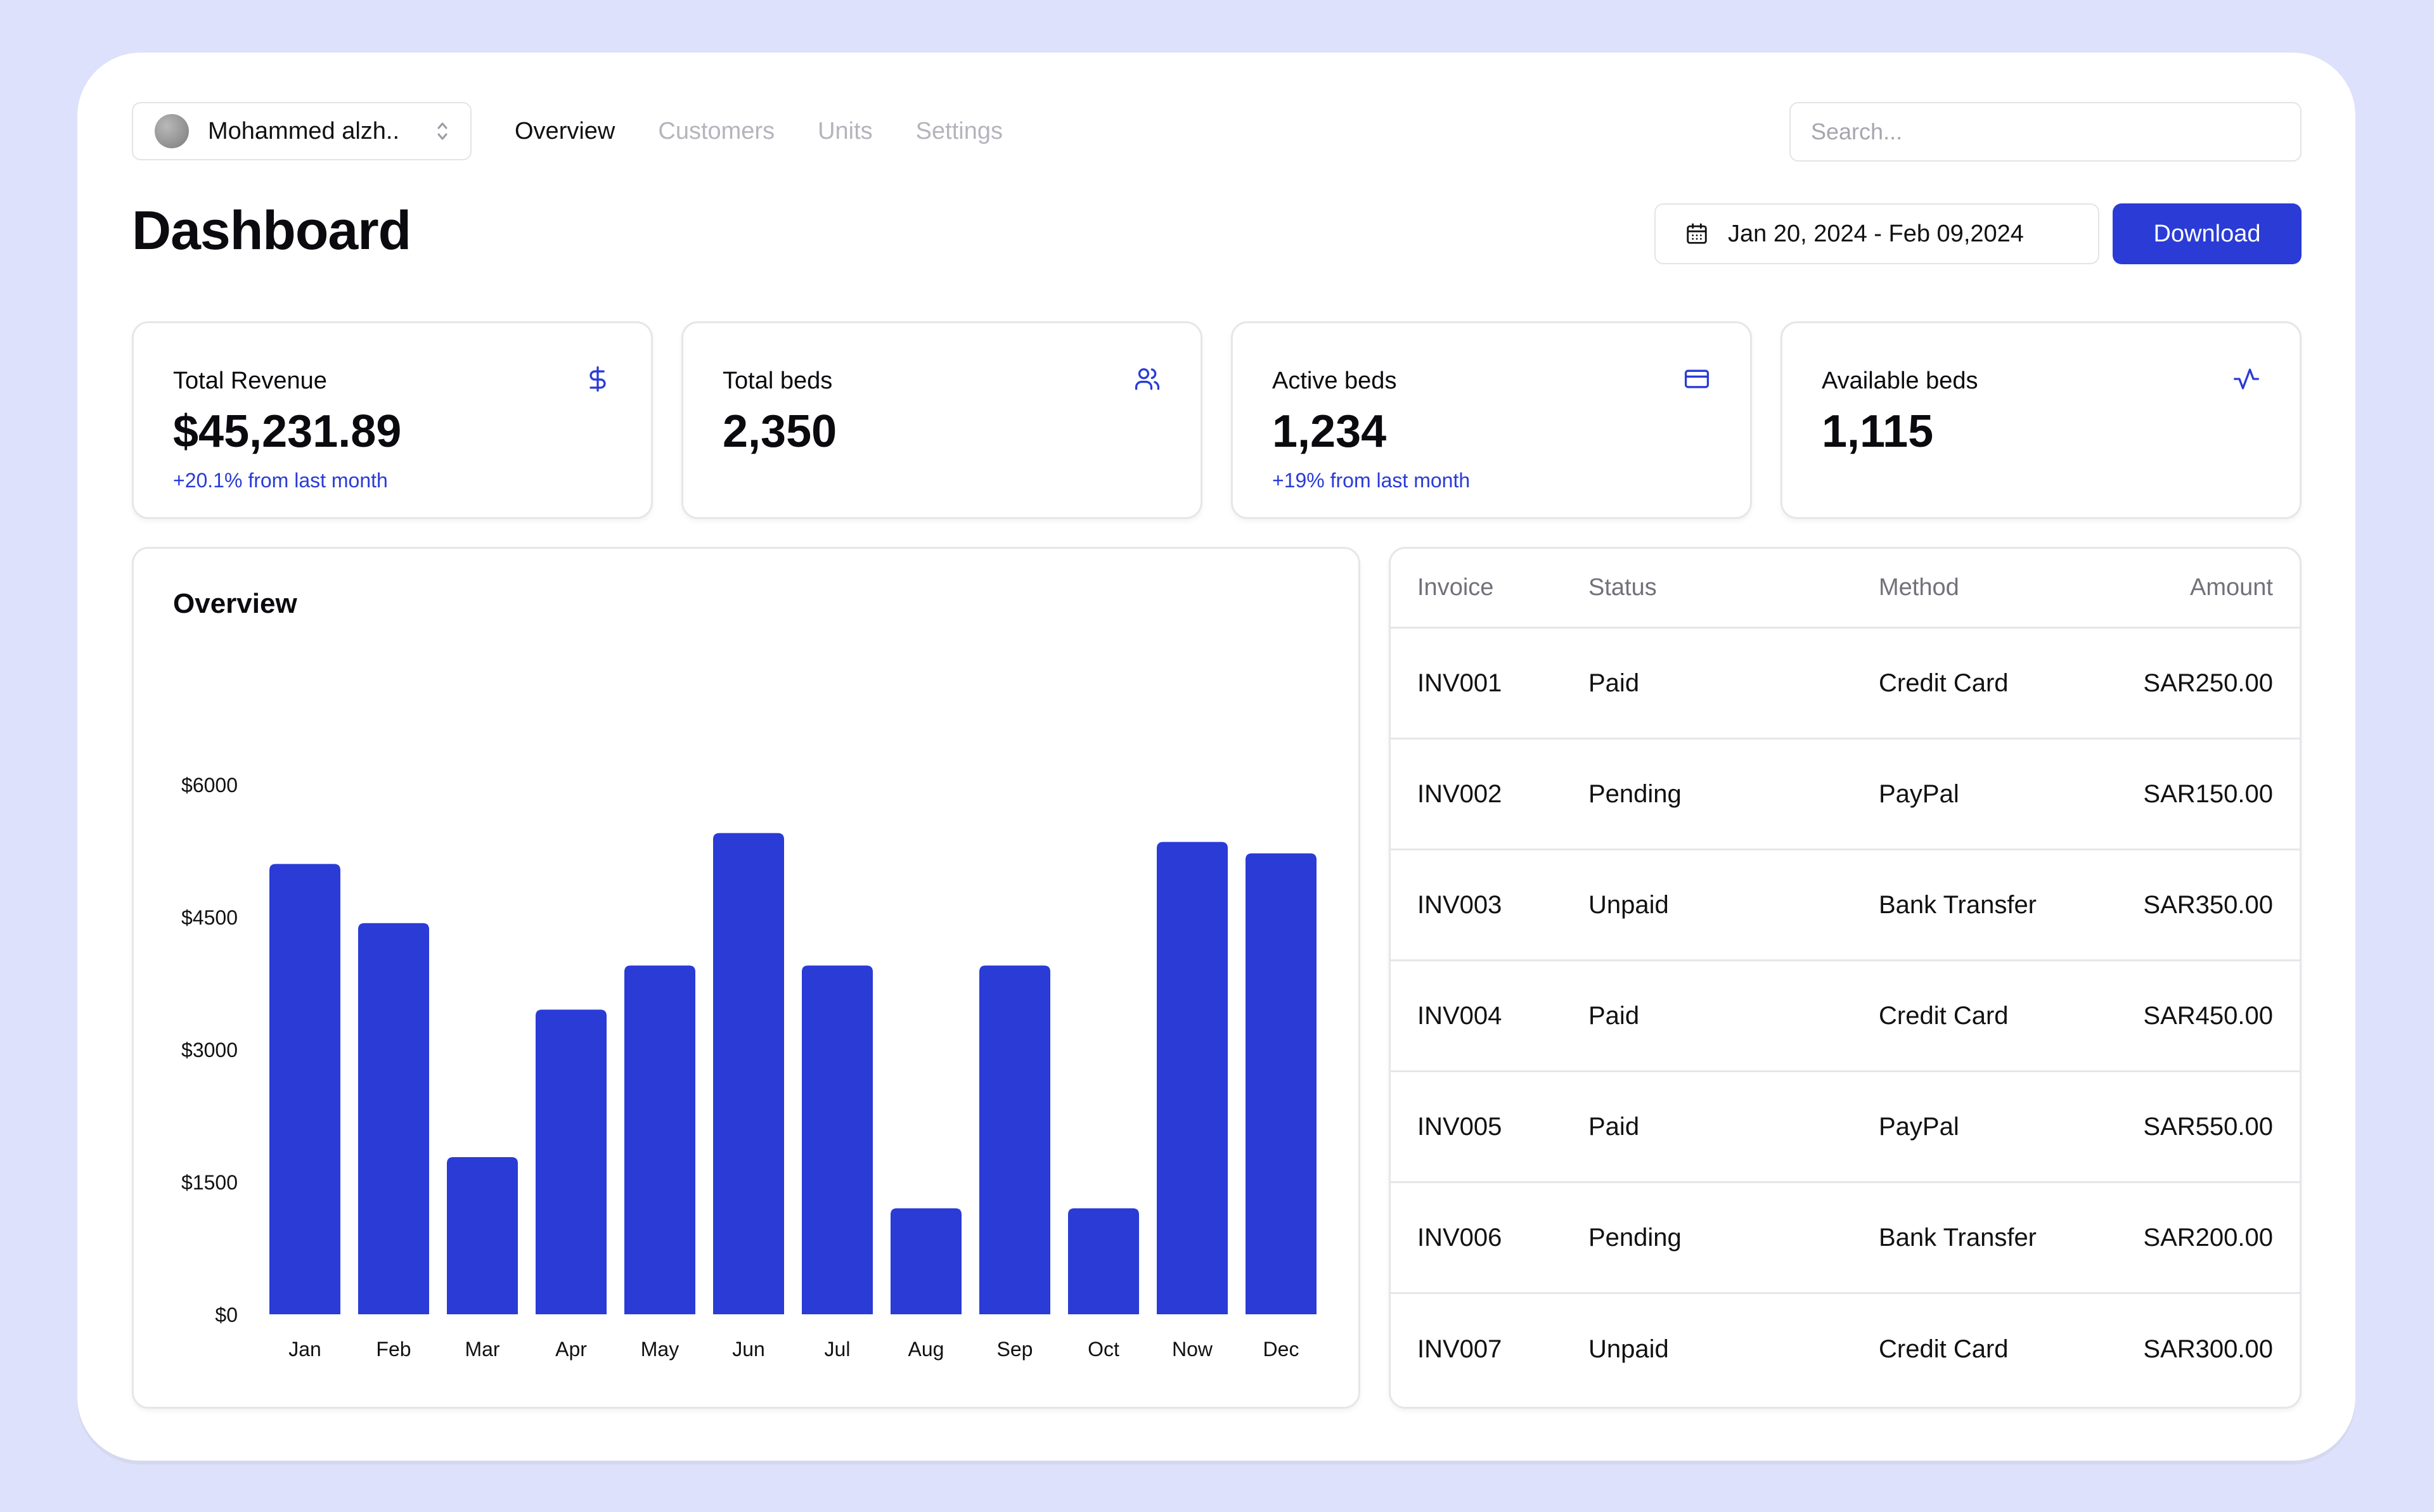 Image resolution: width=2434 pixels, height=1512 pixels. What do you see at coordinates (1330, 431) in the screenshot?
I see `stat-value: 1,234` at bounding box center [1330, 431].